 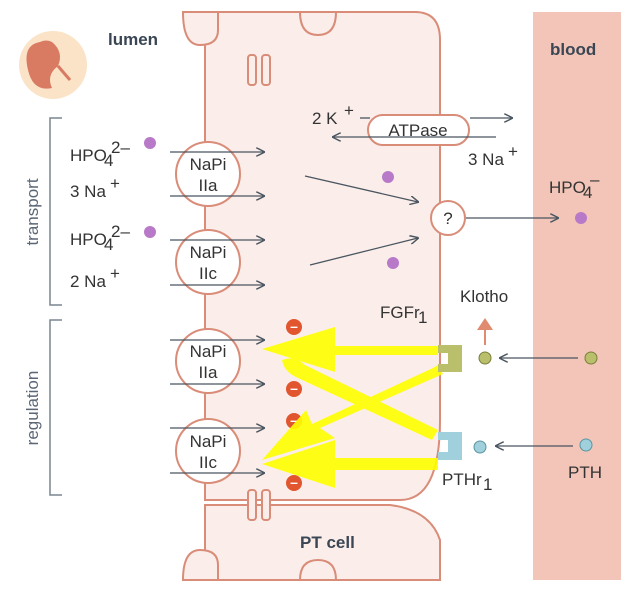 What do you see at coordinates (32, 408) in the screenshot?
I see `regulation-label: regulation` at bounding box center [32, 408].